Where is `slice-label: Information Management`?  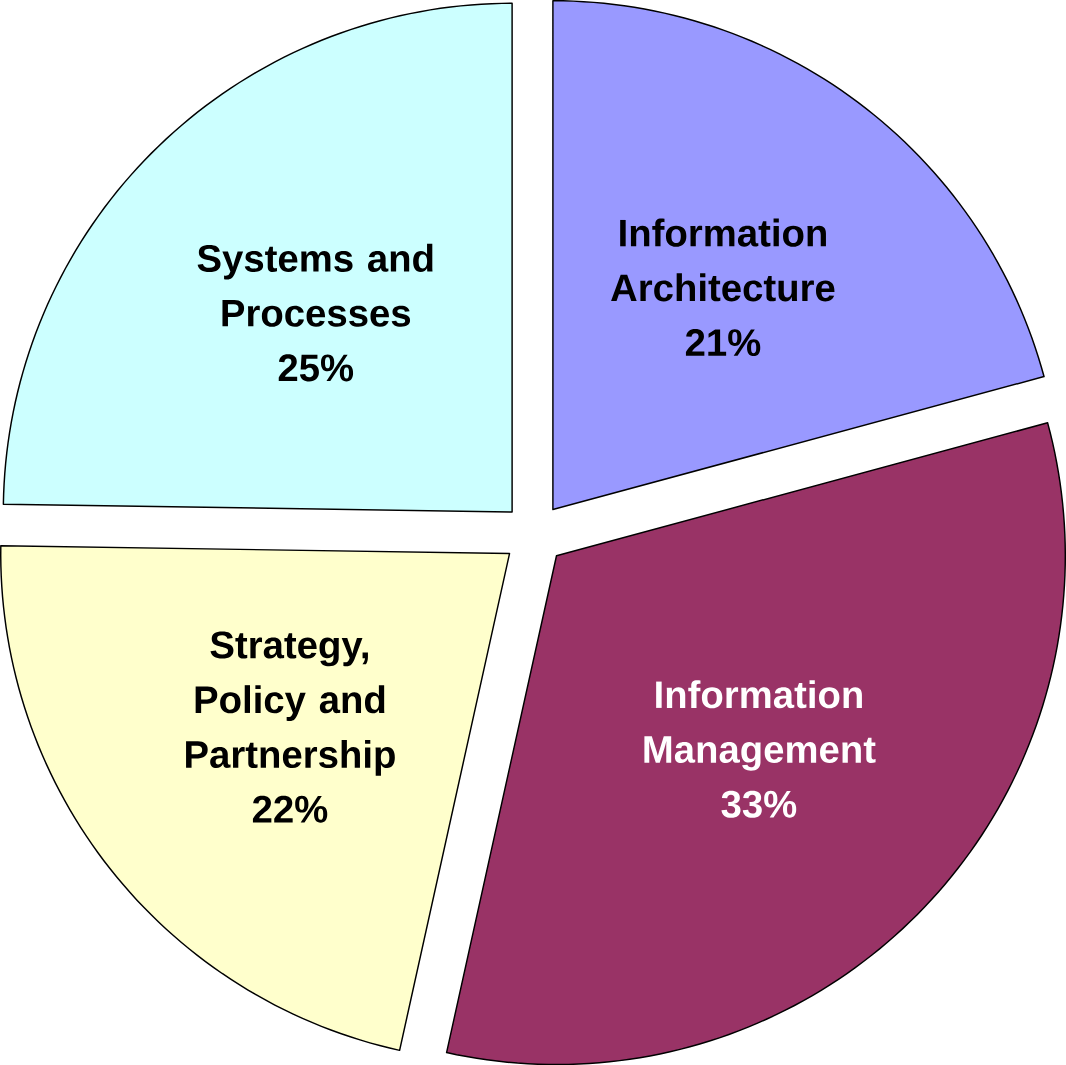 slice-label: Information Management is located at coordinates (760, 725).